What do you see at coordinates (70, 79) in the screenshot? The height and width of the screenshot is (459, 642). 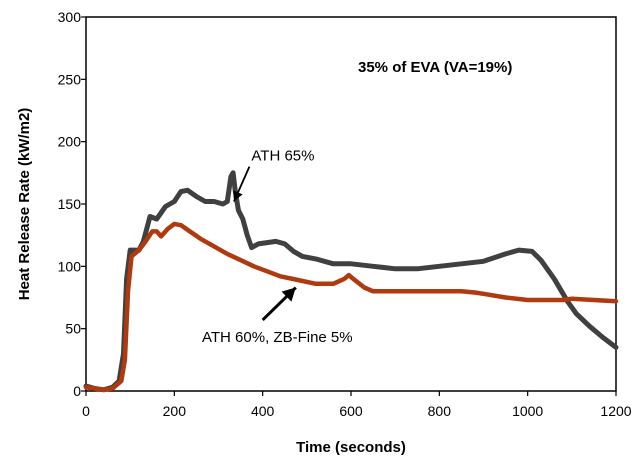 I see `y-tick-label: 250` at bounding box center [70, 79].